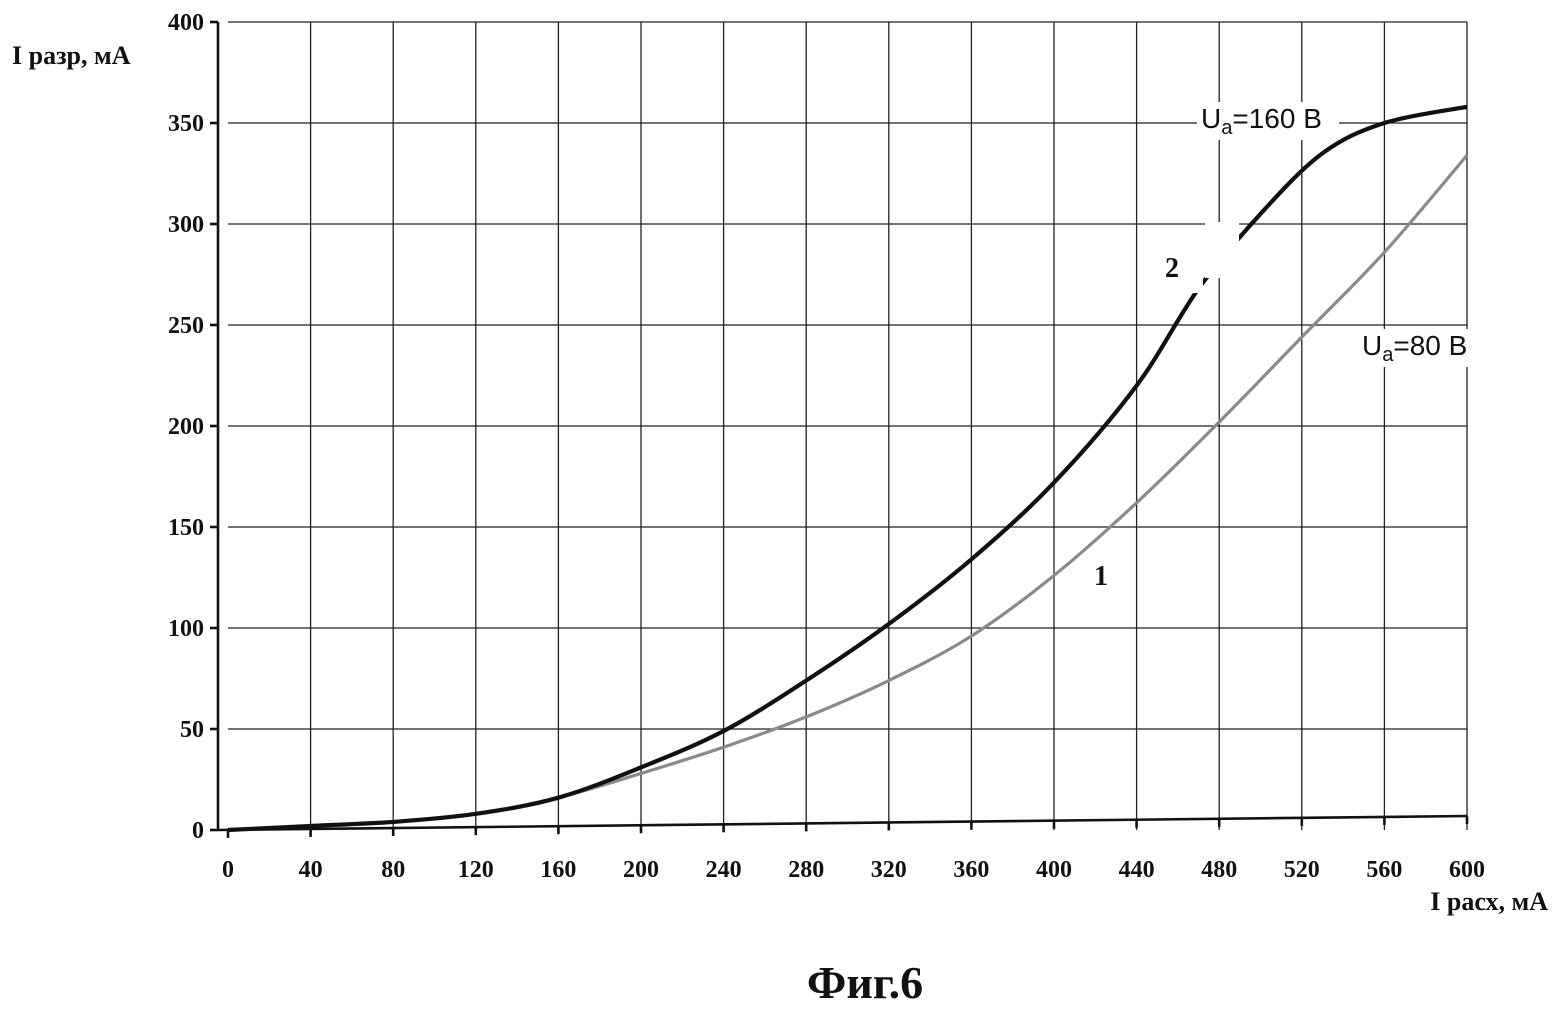 This screenshot has width=1558, height=1009. What do you see at coordinates (1282, 351) in the screenshot?
I see `curve-labels: 1 Ua=80 В 2 Ua=160 В` at bounding box center [1282, 351].